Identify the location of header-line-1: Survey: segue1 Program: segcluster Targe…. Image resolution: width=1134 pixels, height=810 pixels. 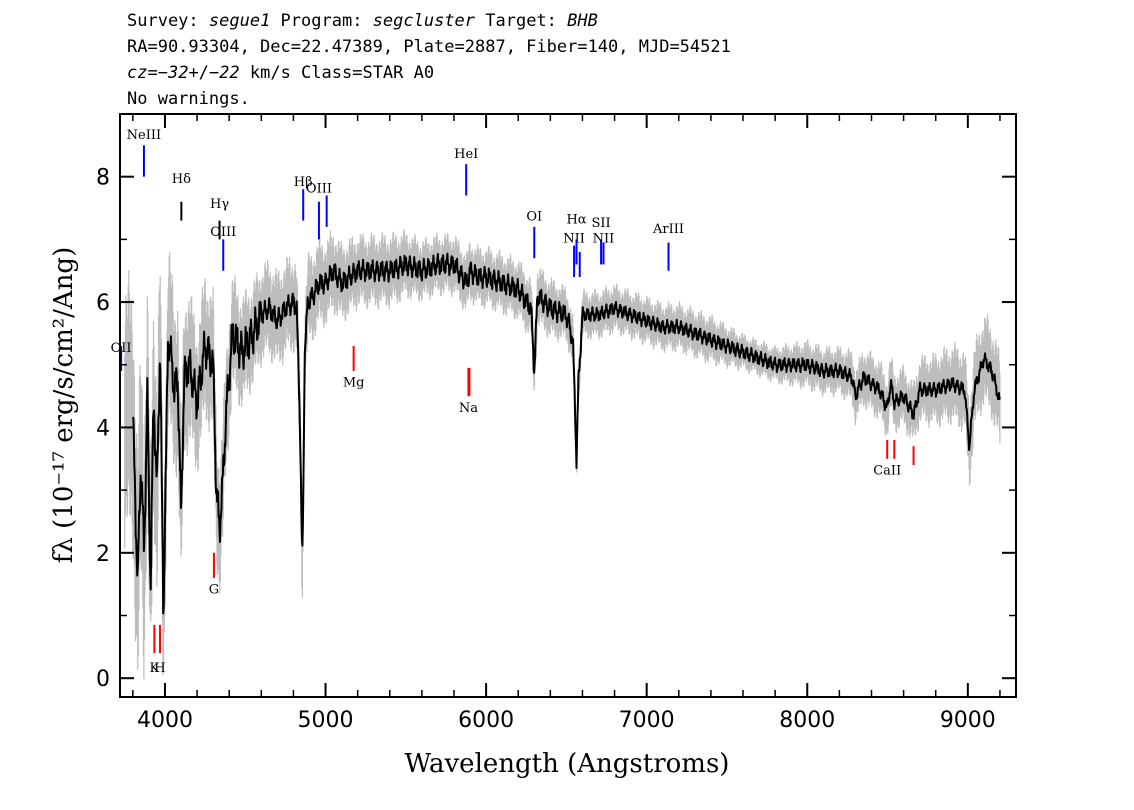
(362, 21).